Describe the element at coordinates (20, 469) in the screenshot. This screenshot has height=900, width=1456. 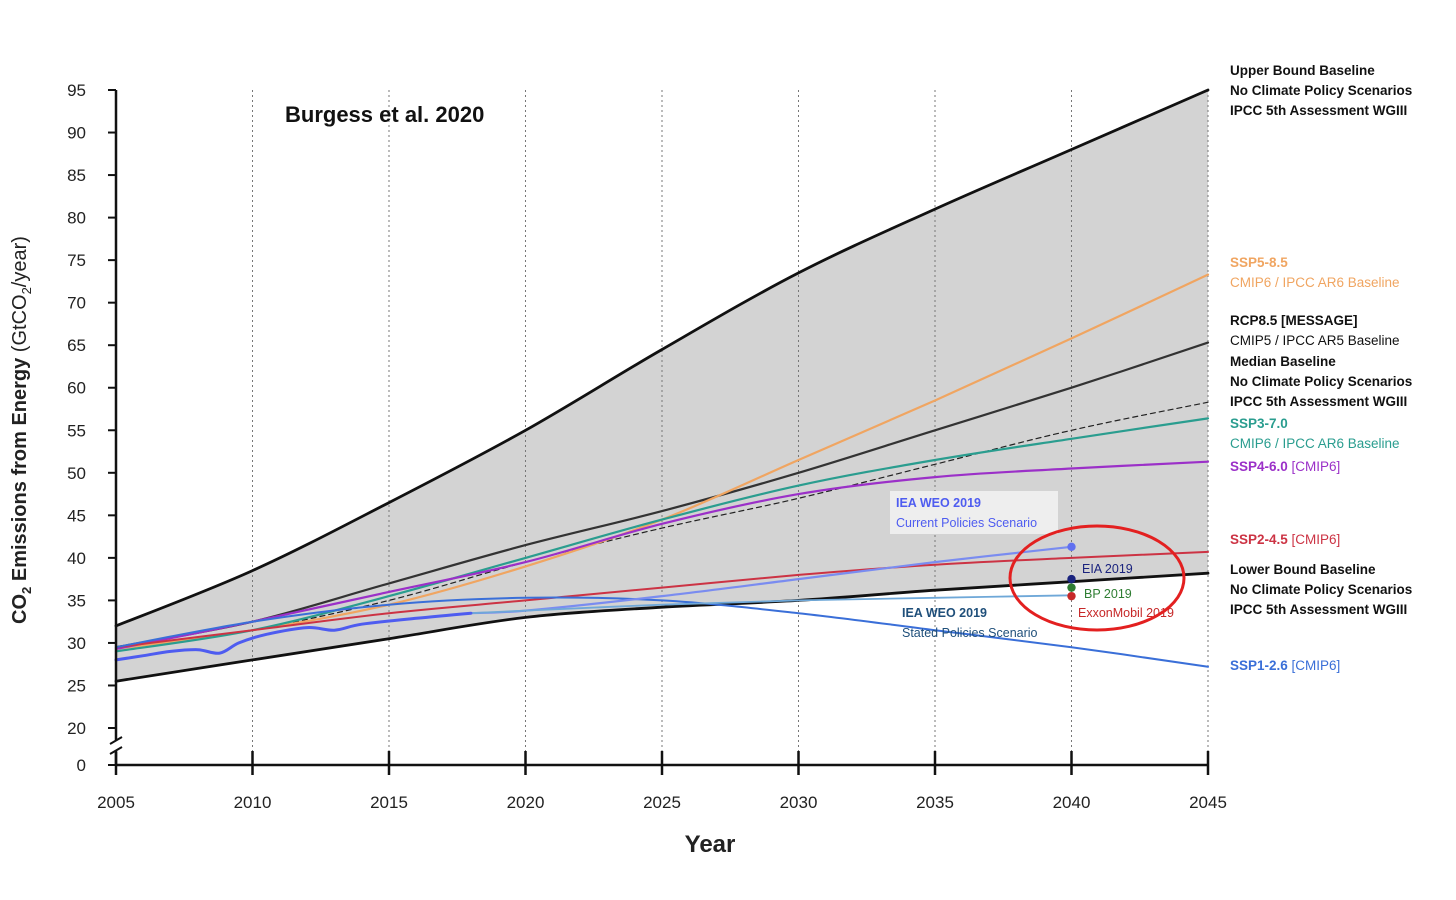
I see `y-axis-title-mid: Emissions from Energy` at that location.